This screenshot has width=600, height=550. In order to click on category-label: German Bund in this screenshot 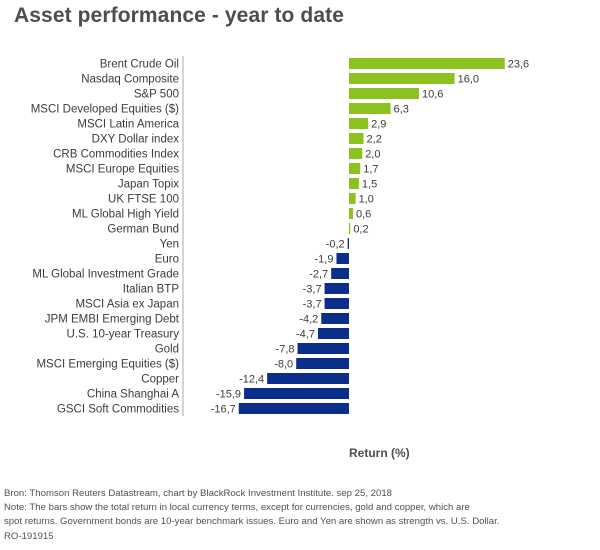, I will do `click(143, 230)`.